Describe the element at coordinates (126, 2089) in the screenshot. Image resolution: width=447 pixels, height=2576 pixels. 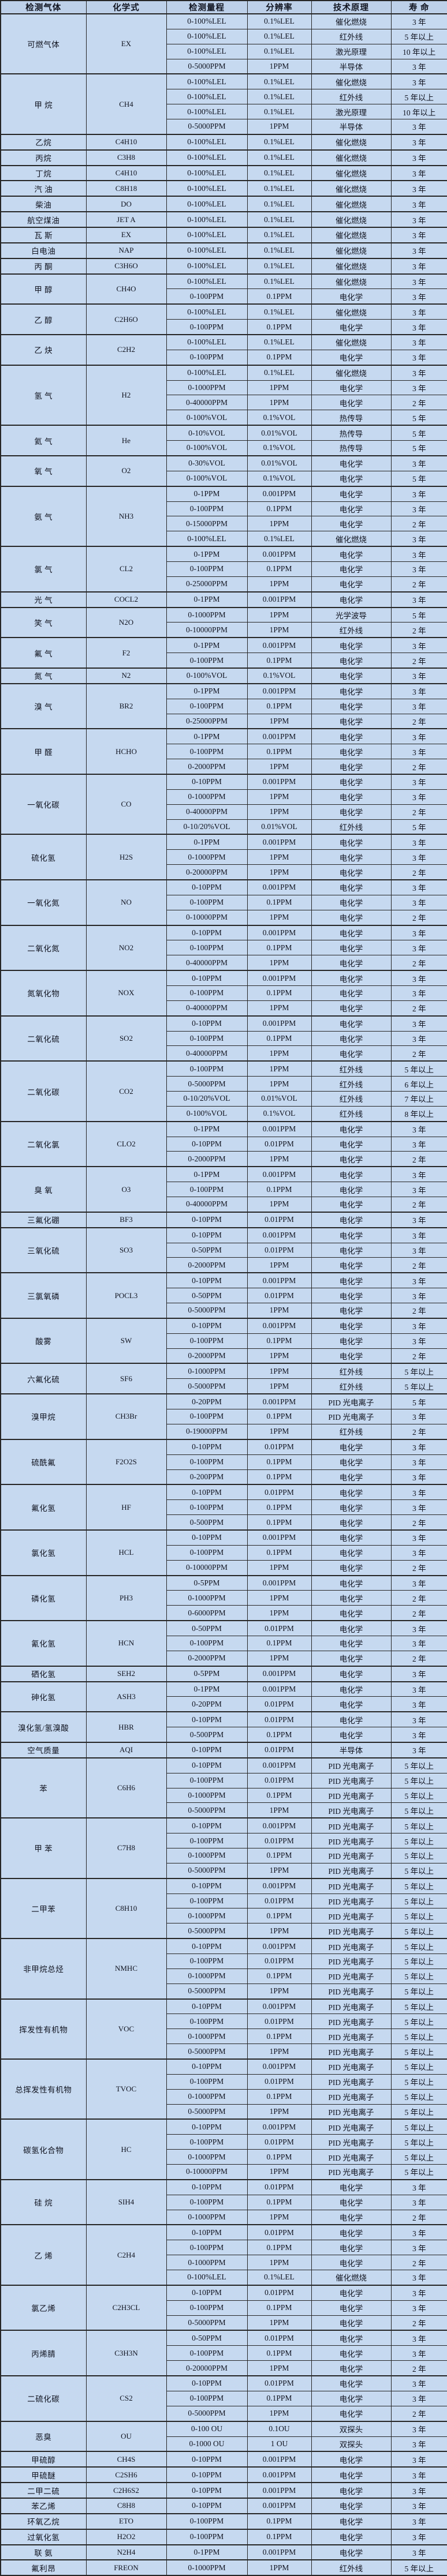
I see `formula-cell: TVOC` at that location.